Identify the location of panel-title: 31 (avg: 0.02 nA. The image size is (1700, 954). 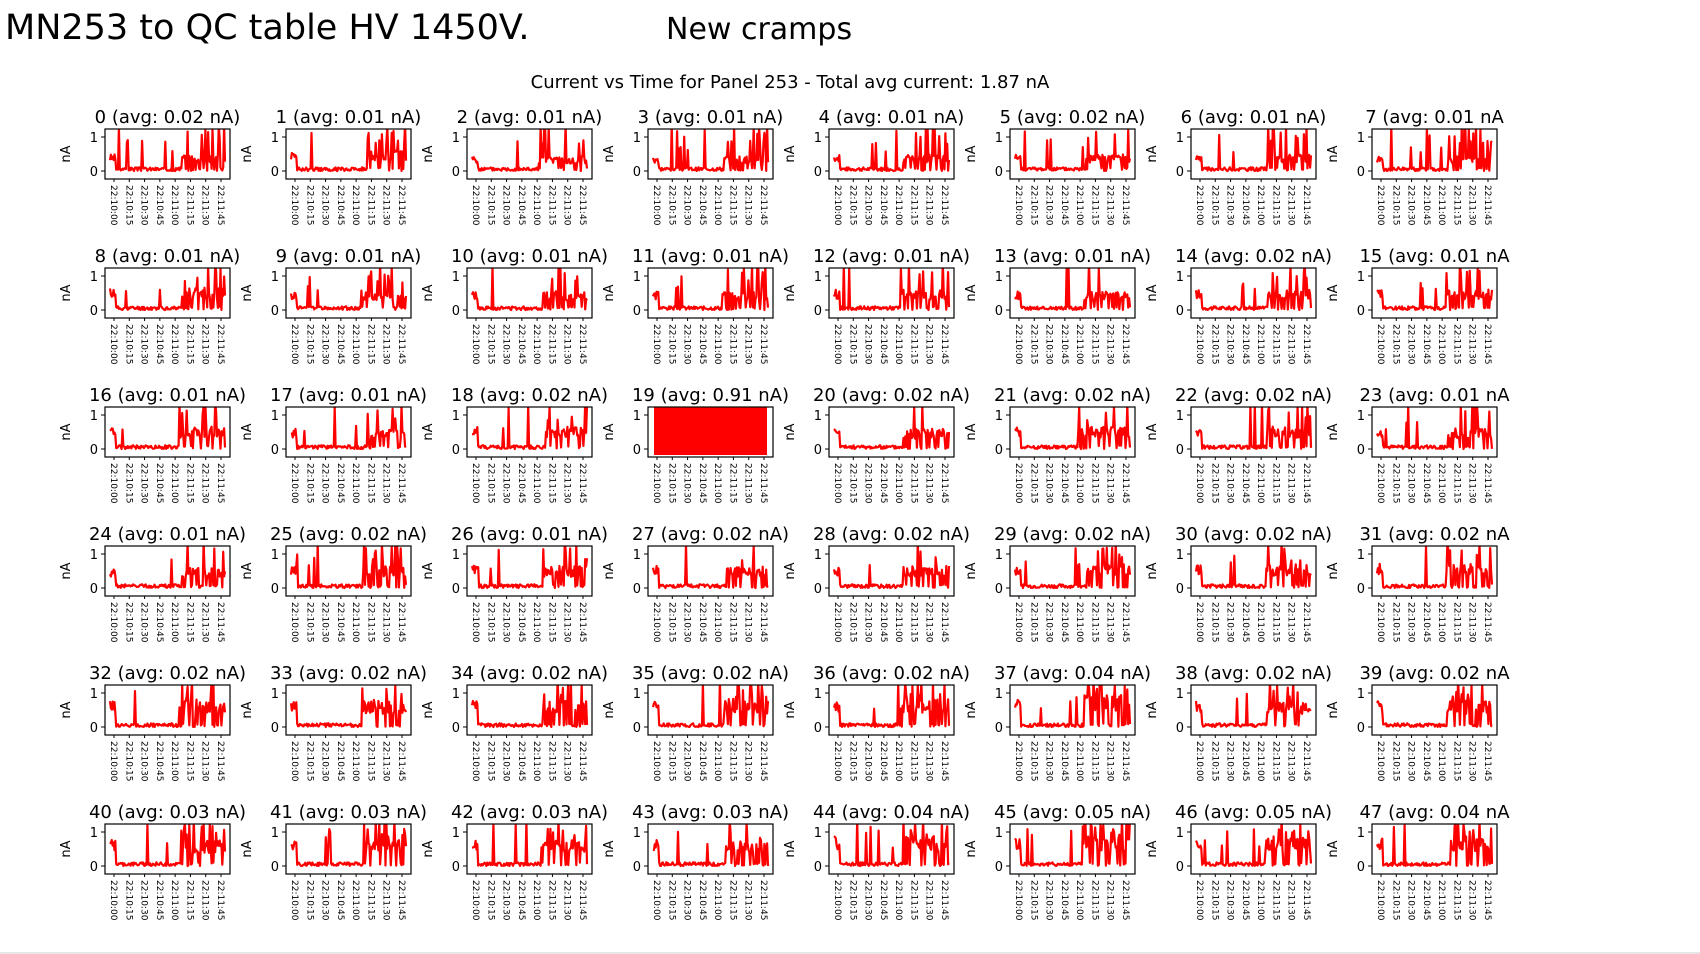
(1434, 534).